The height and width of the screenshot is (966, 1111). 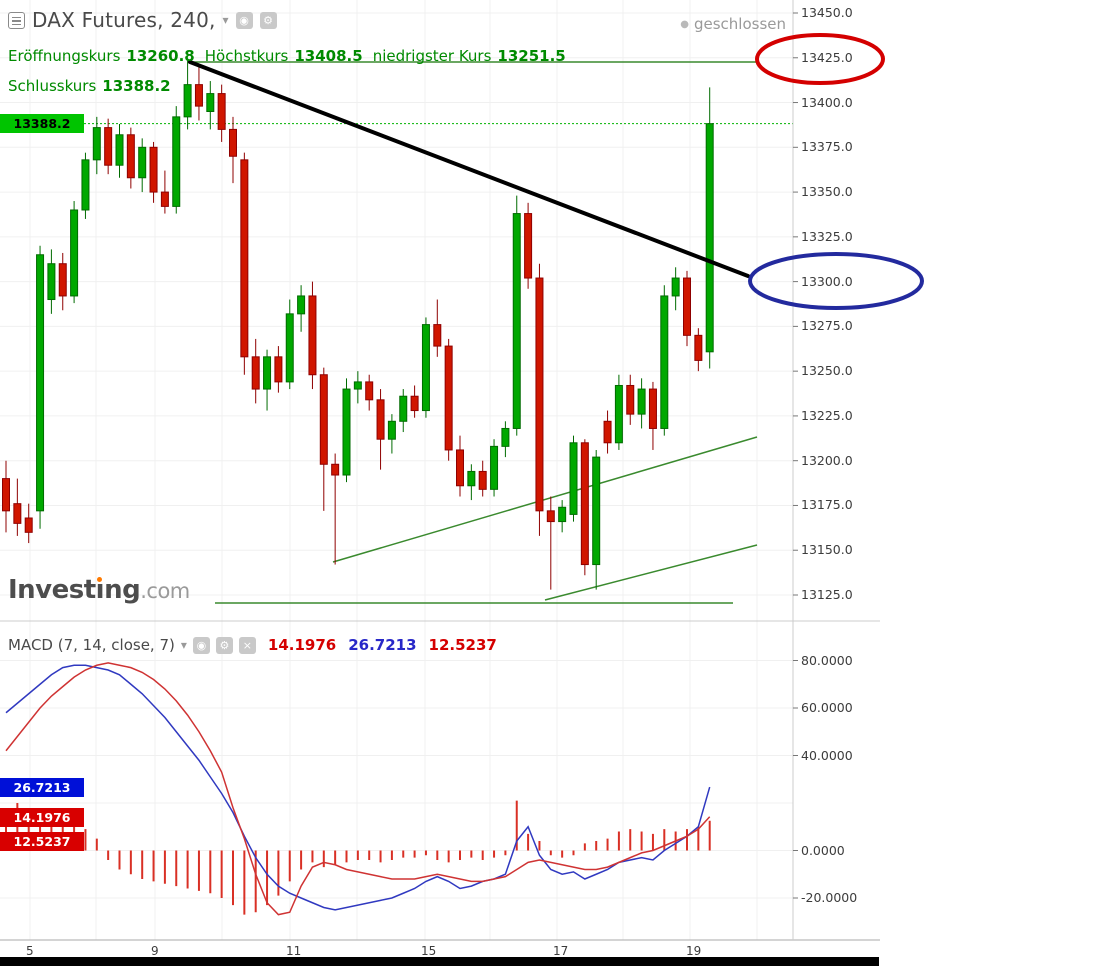 What do you see at coordinates (42, 841) in the screenshot?
I see `macd-axis-value-label: 12.5237` at bounding box center [42, 841].